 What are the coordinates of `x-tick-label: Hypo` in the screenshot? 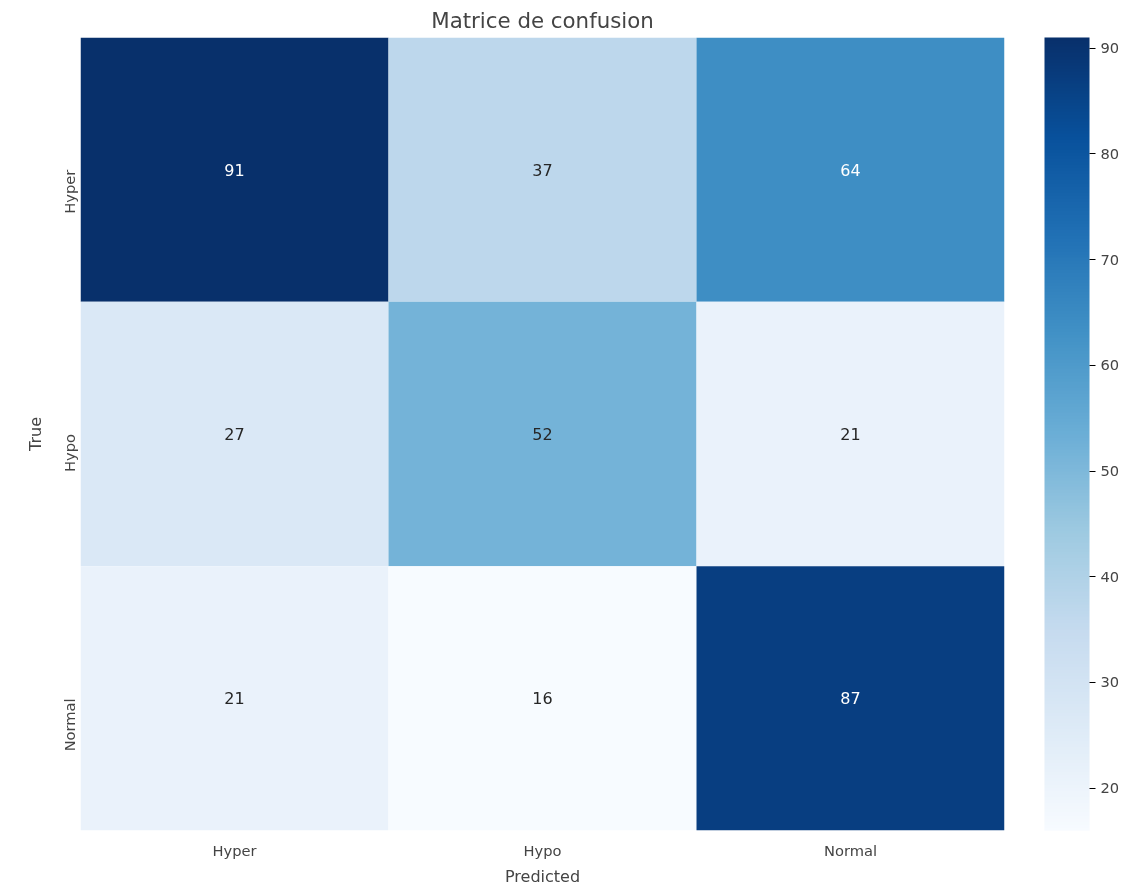 It's located at (542, 850).